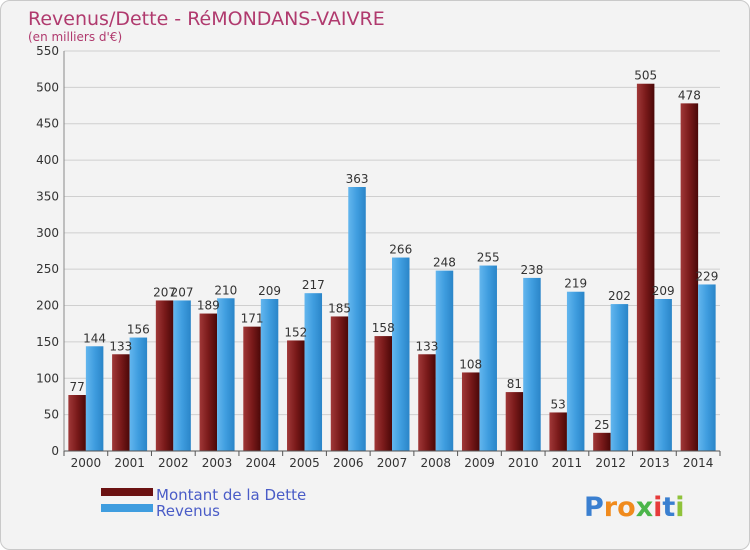 Image resolution: width=750 pixels, height=550 pixels. I want to click on data-label-debt: 478, so click(689, 95).